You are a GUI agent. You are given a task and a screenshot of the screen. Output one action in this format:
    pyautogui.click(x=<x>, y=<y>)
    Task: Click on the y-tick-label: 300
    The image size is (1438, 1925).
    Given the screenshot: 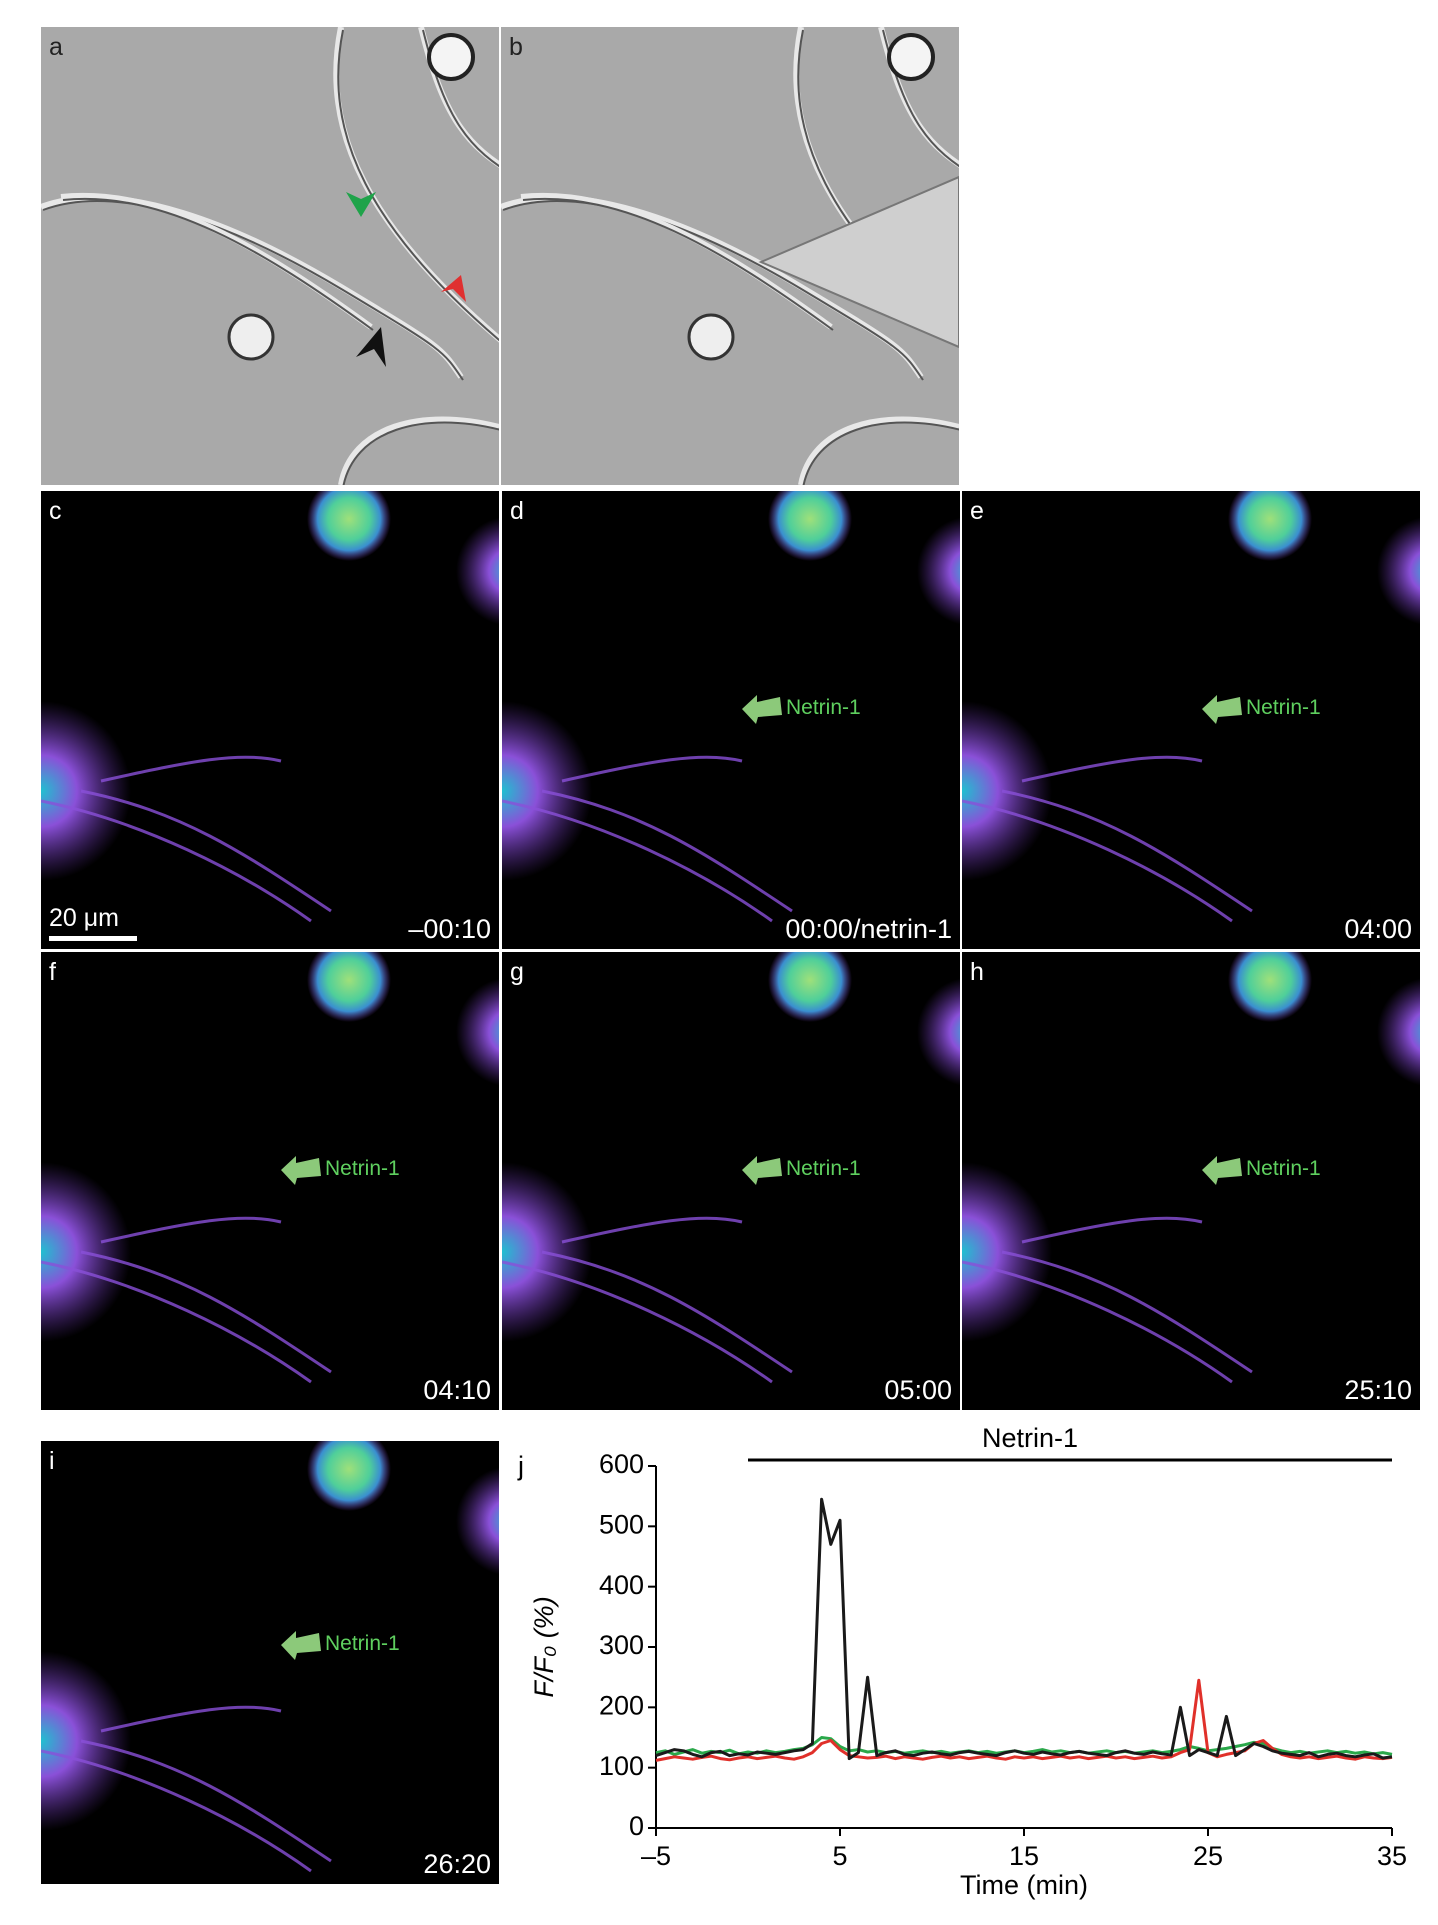 What is the action you would take?
    pyautogui.click(x=621, y=1645)
    